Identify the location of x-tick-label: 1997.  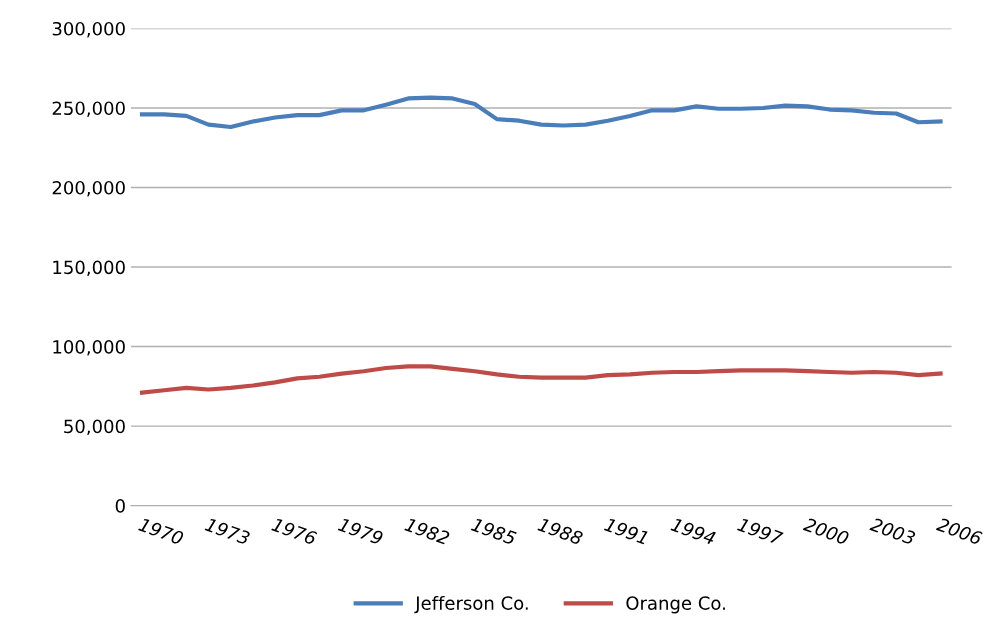
(760, 531).